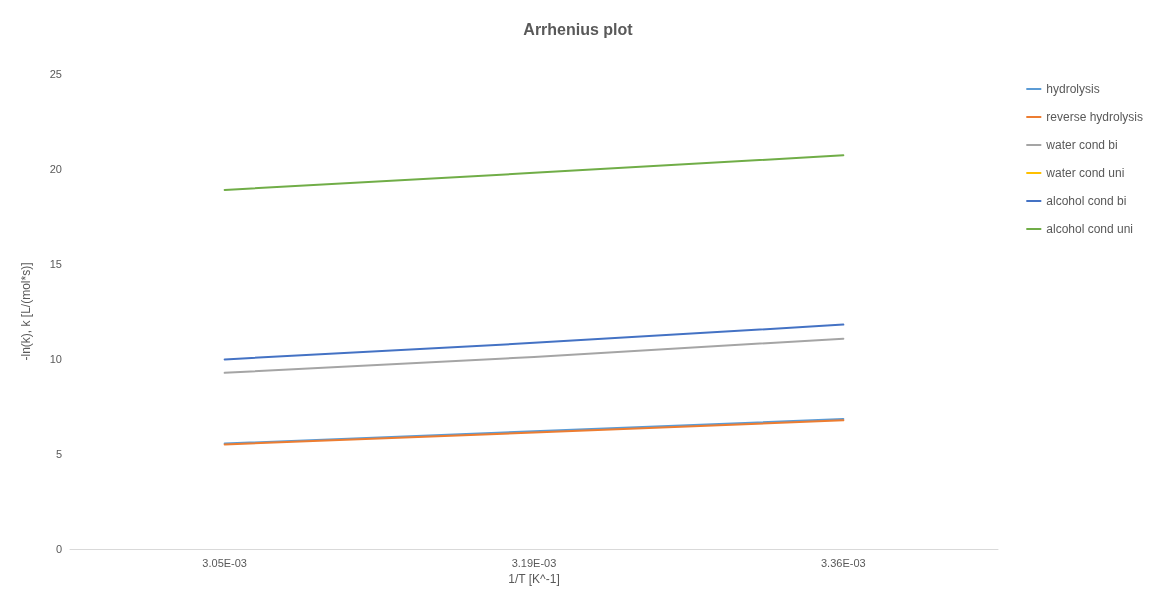  What do you see at coordinates (534, 562) in the screenshot?
I see `x-tick-label: 3.19E-03` at bounding box center [534, 562].